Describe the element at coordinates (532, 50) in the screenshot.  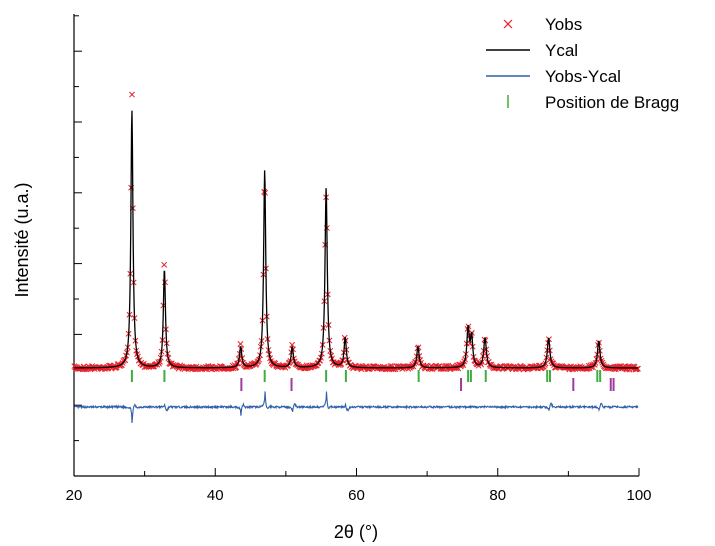
I see `legend-entry: Ycal` at that location.